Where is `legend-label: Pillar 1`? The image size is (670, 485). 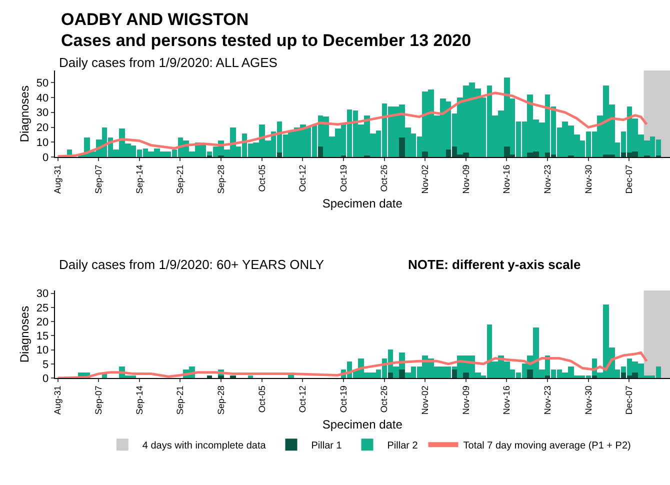 legend-label: Pillar 1 is located at coordinates (326, 446).